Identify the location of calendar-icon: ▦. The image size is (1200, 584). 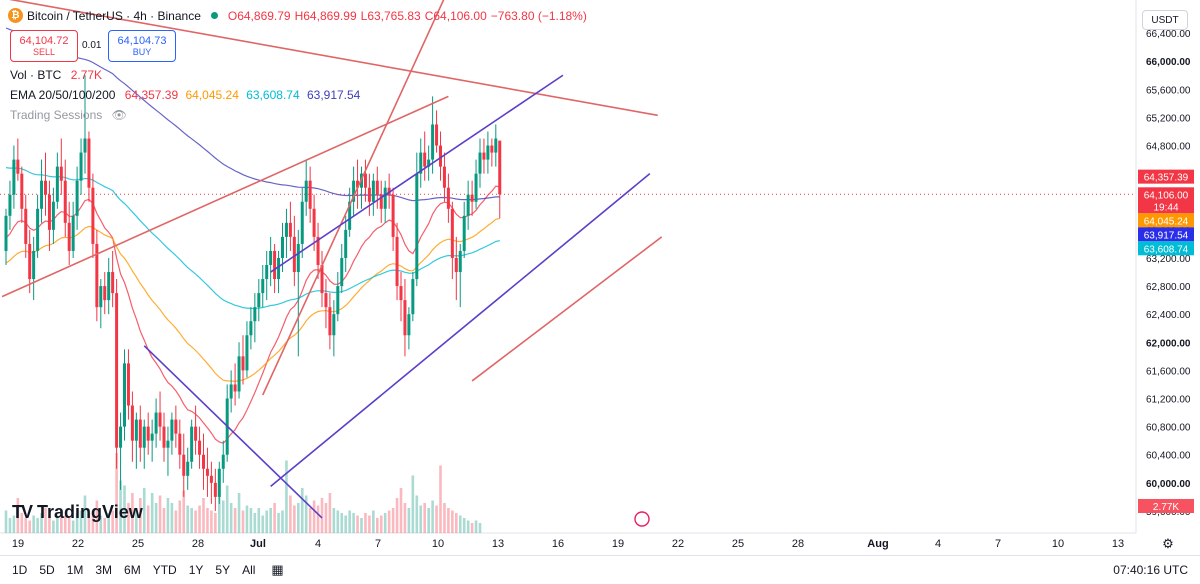
(277, 569).